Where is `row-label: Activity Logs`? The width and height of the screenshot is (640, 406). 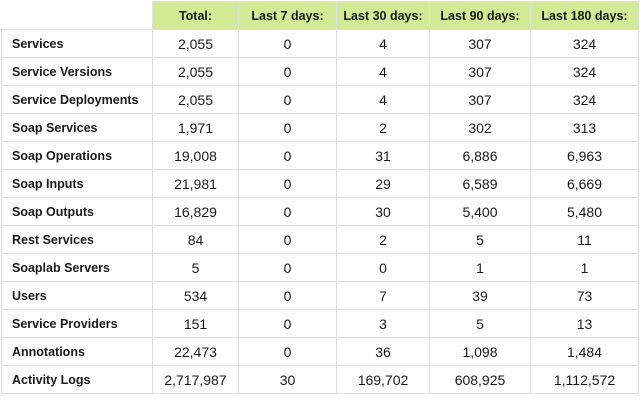
row-label: Activity Logs is located at coordinates (77, 379).